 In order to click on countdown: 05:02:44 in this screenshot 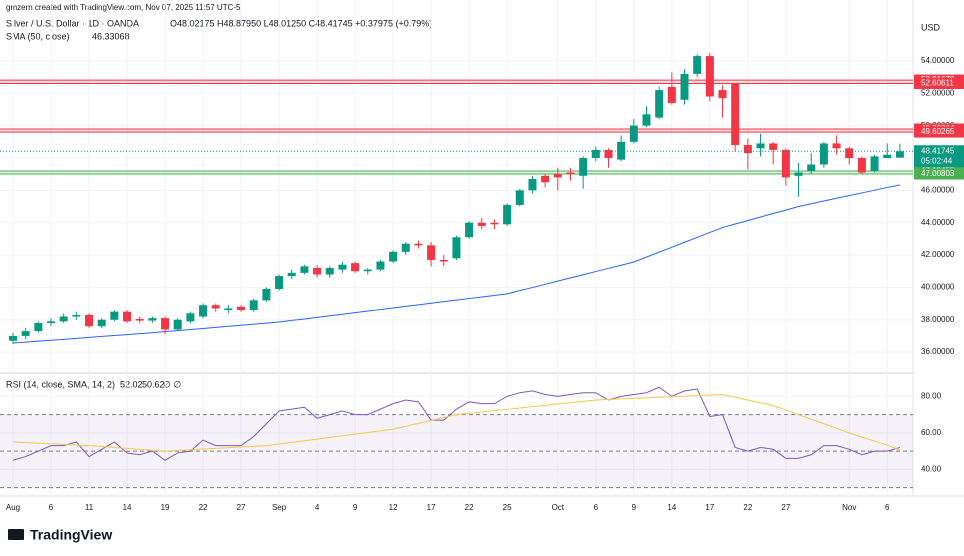, I will do `click(937, 160)`.